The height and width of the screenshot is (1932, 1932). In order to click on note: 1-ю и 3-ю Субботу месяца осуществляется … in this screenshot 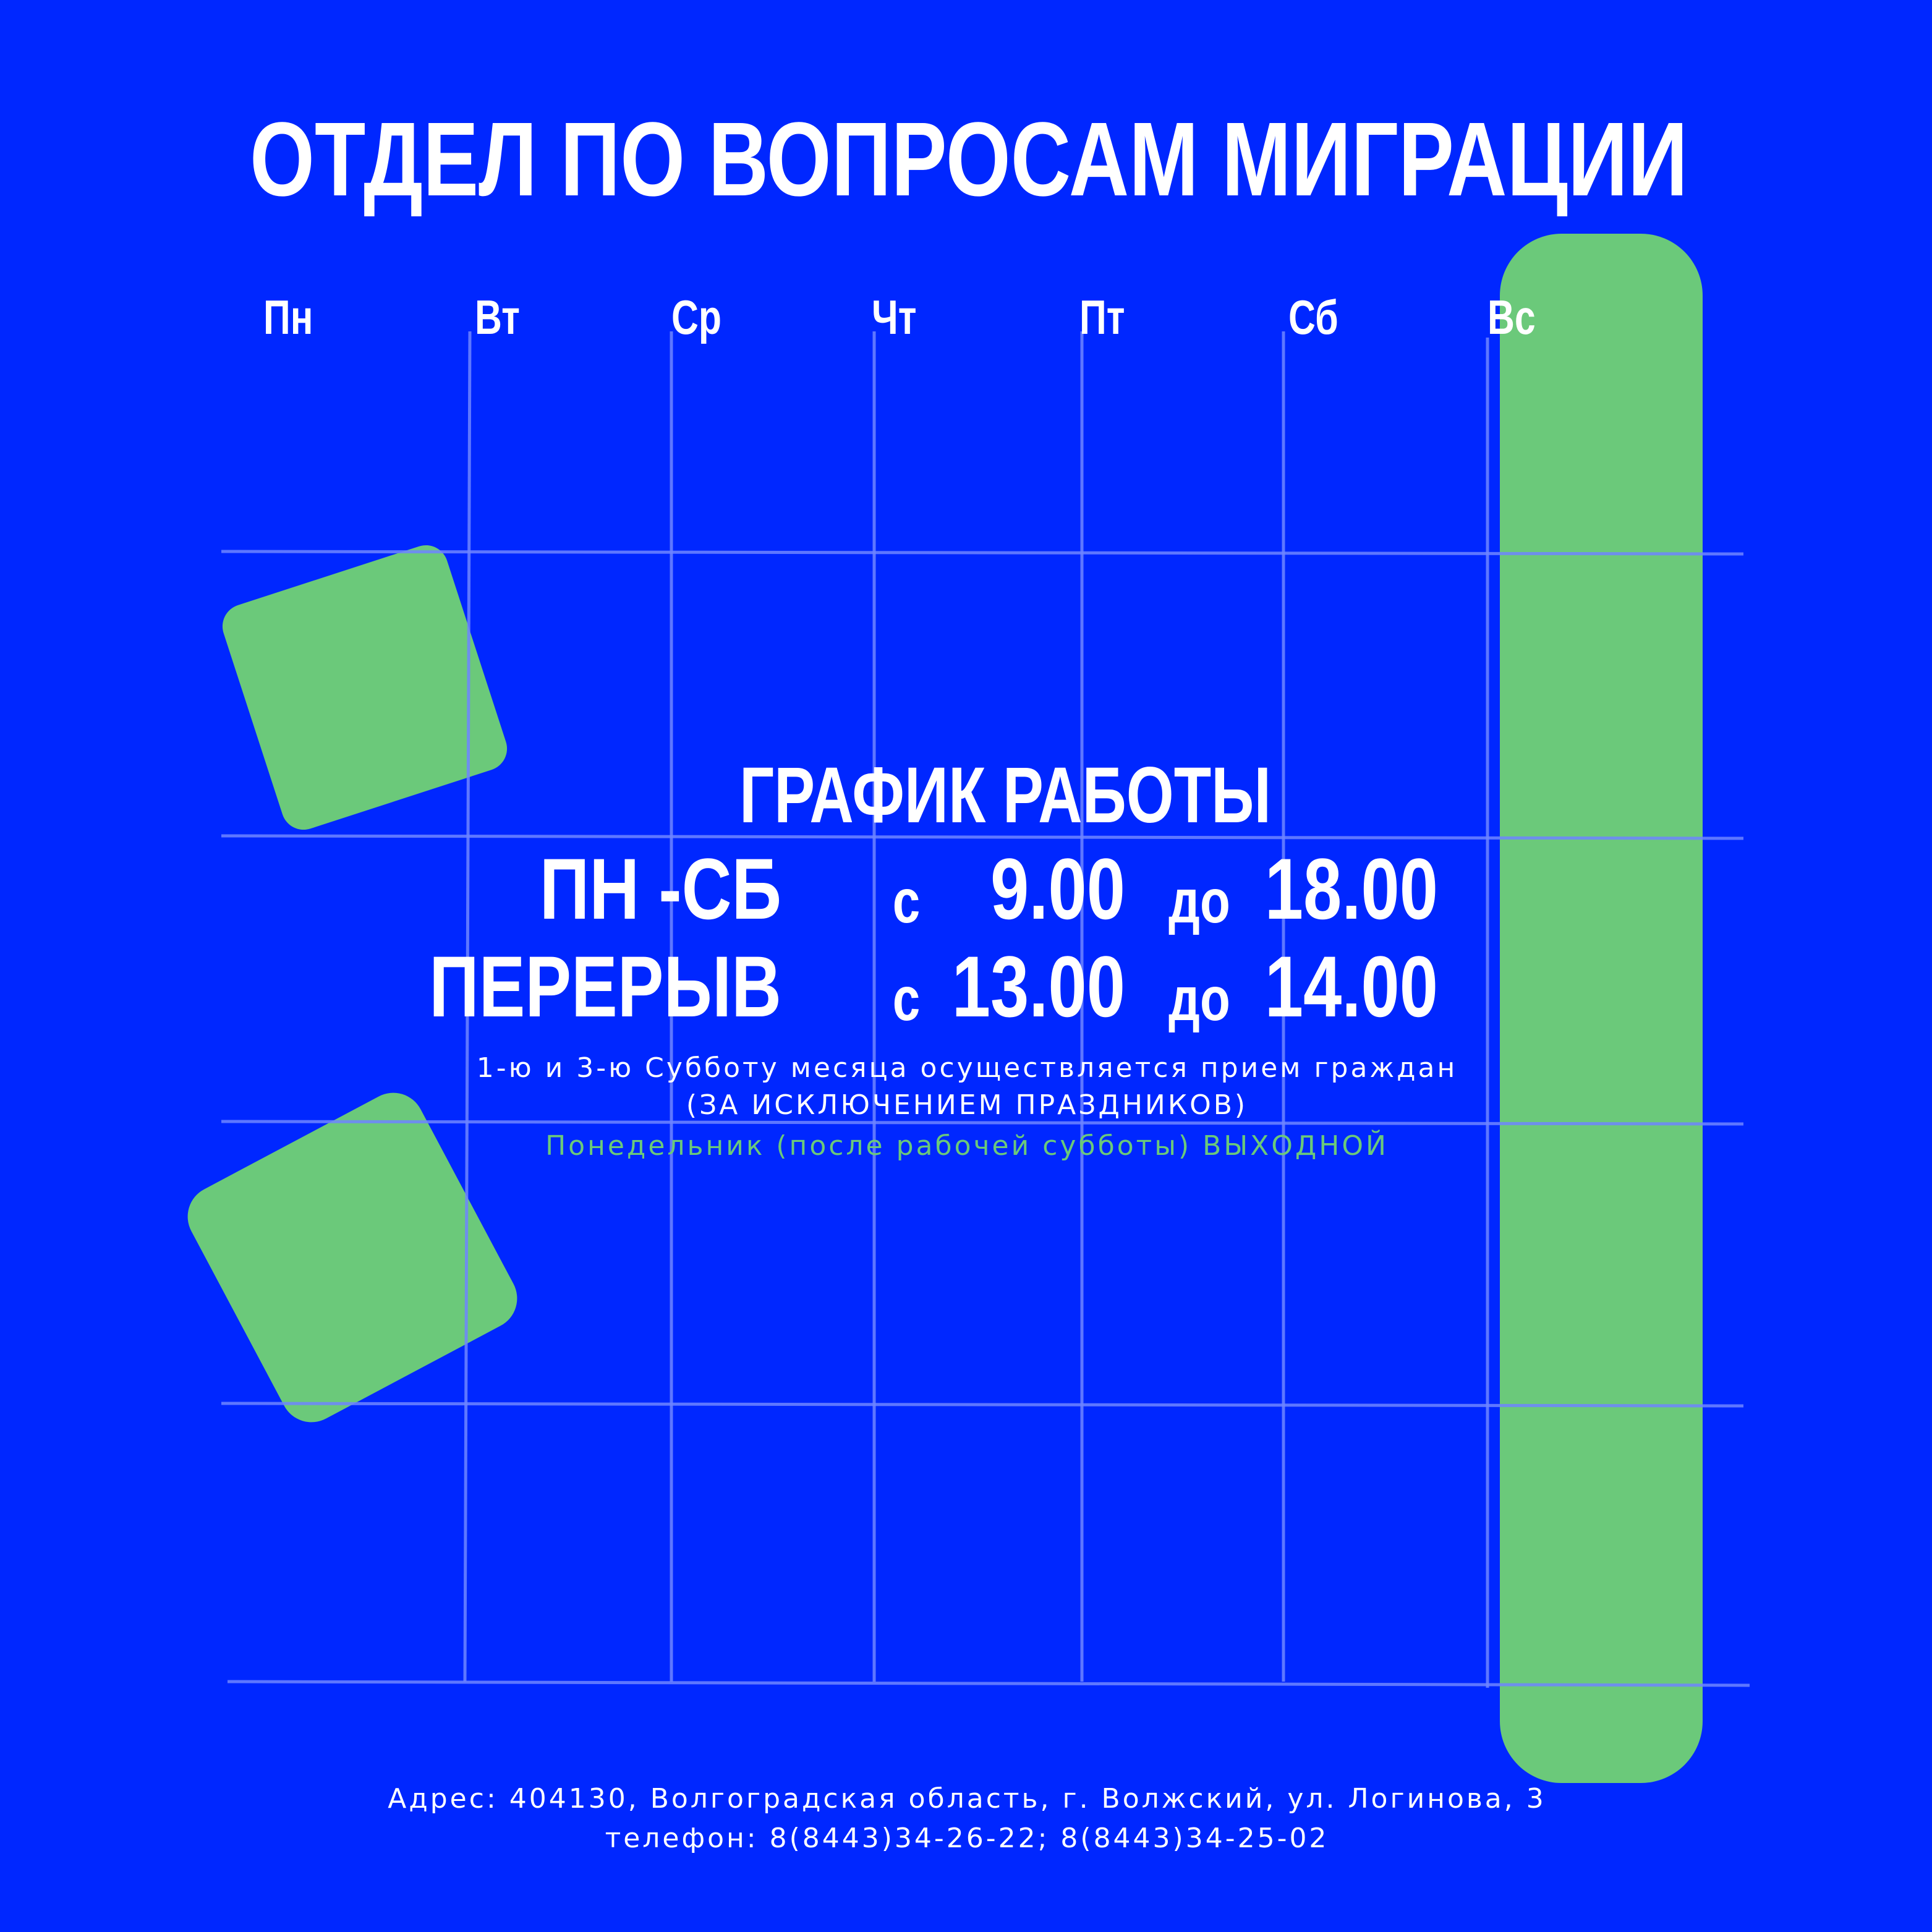, I will do `click(967, 1068)`.